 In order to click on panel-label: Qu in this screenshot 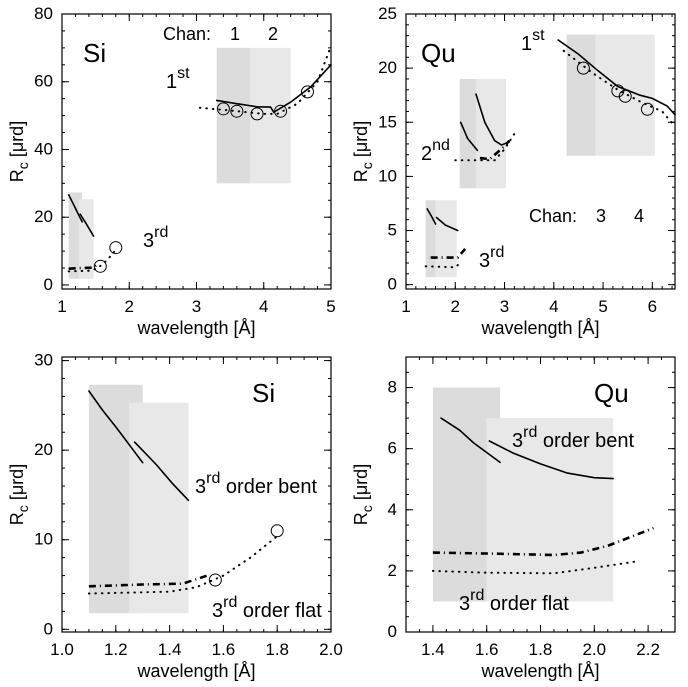, I will do `click(438, 53)`.